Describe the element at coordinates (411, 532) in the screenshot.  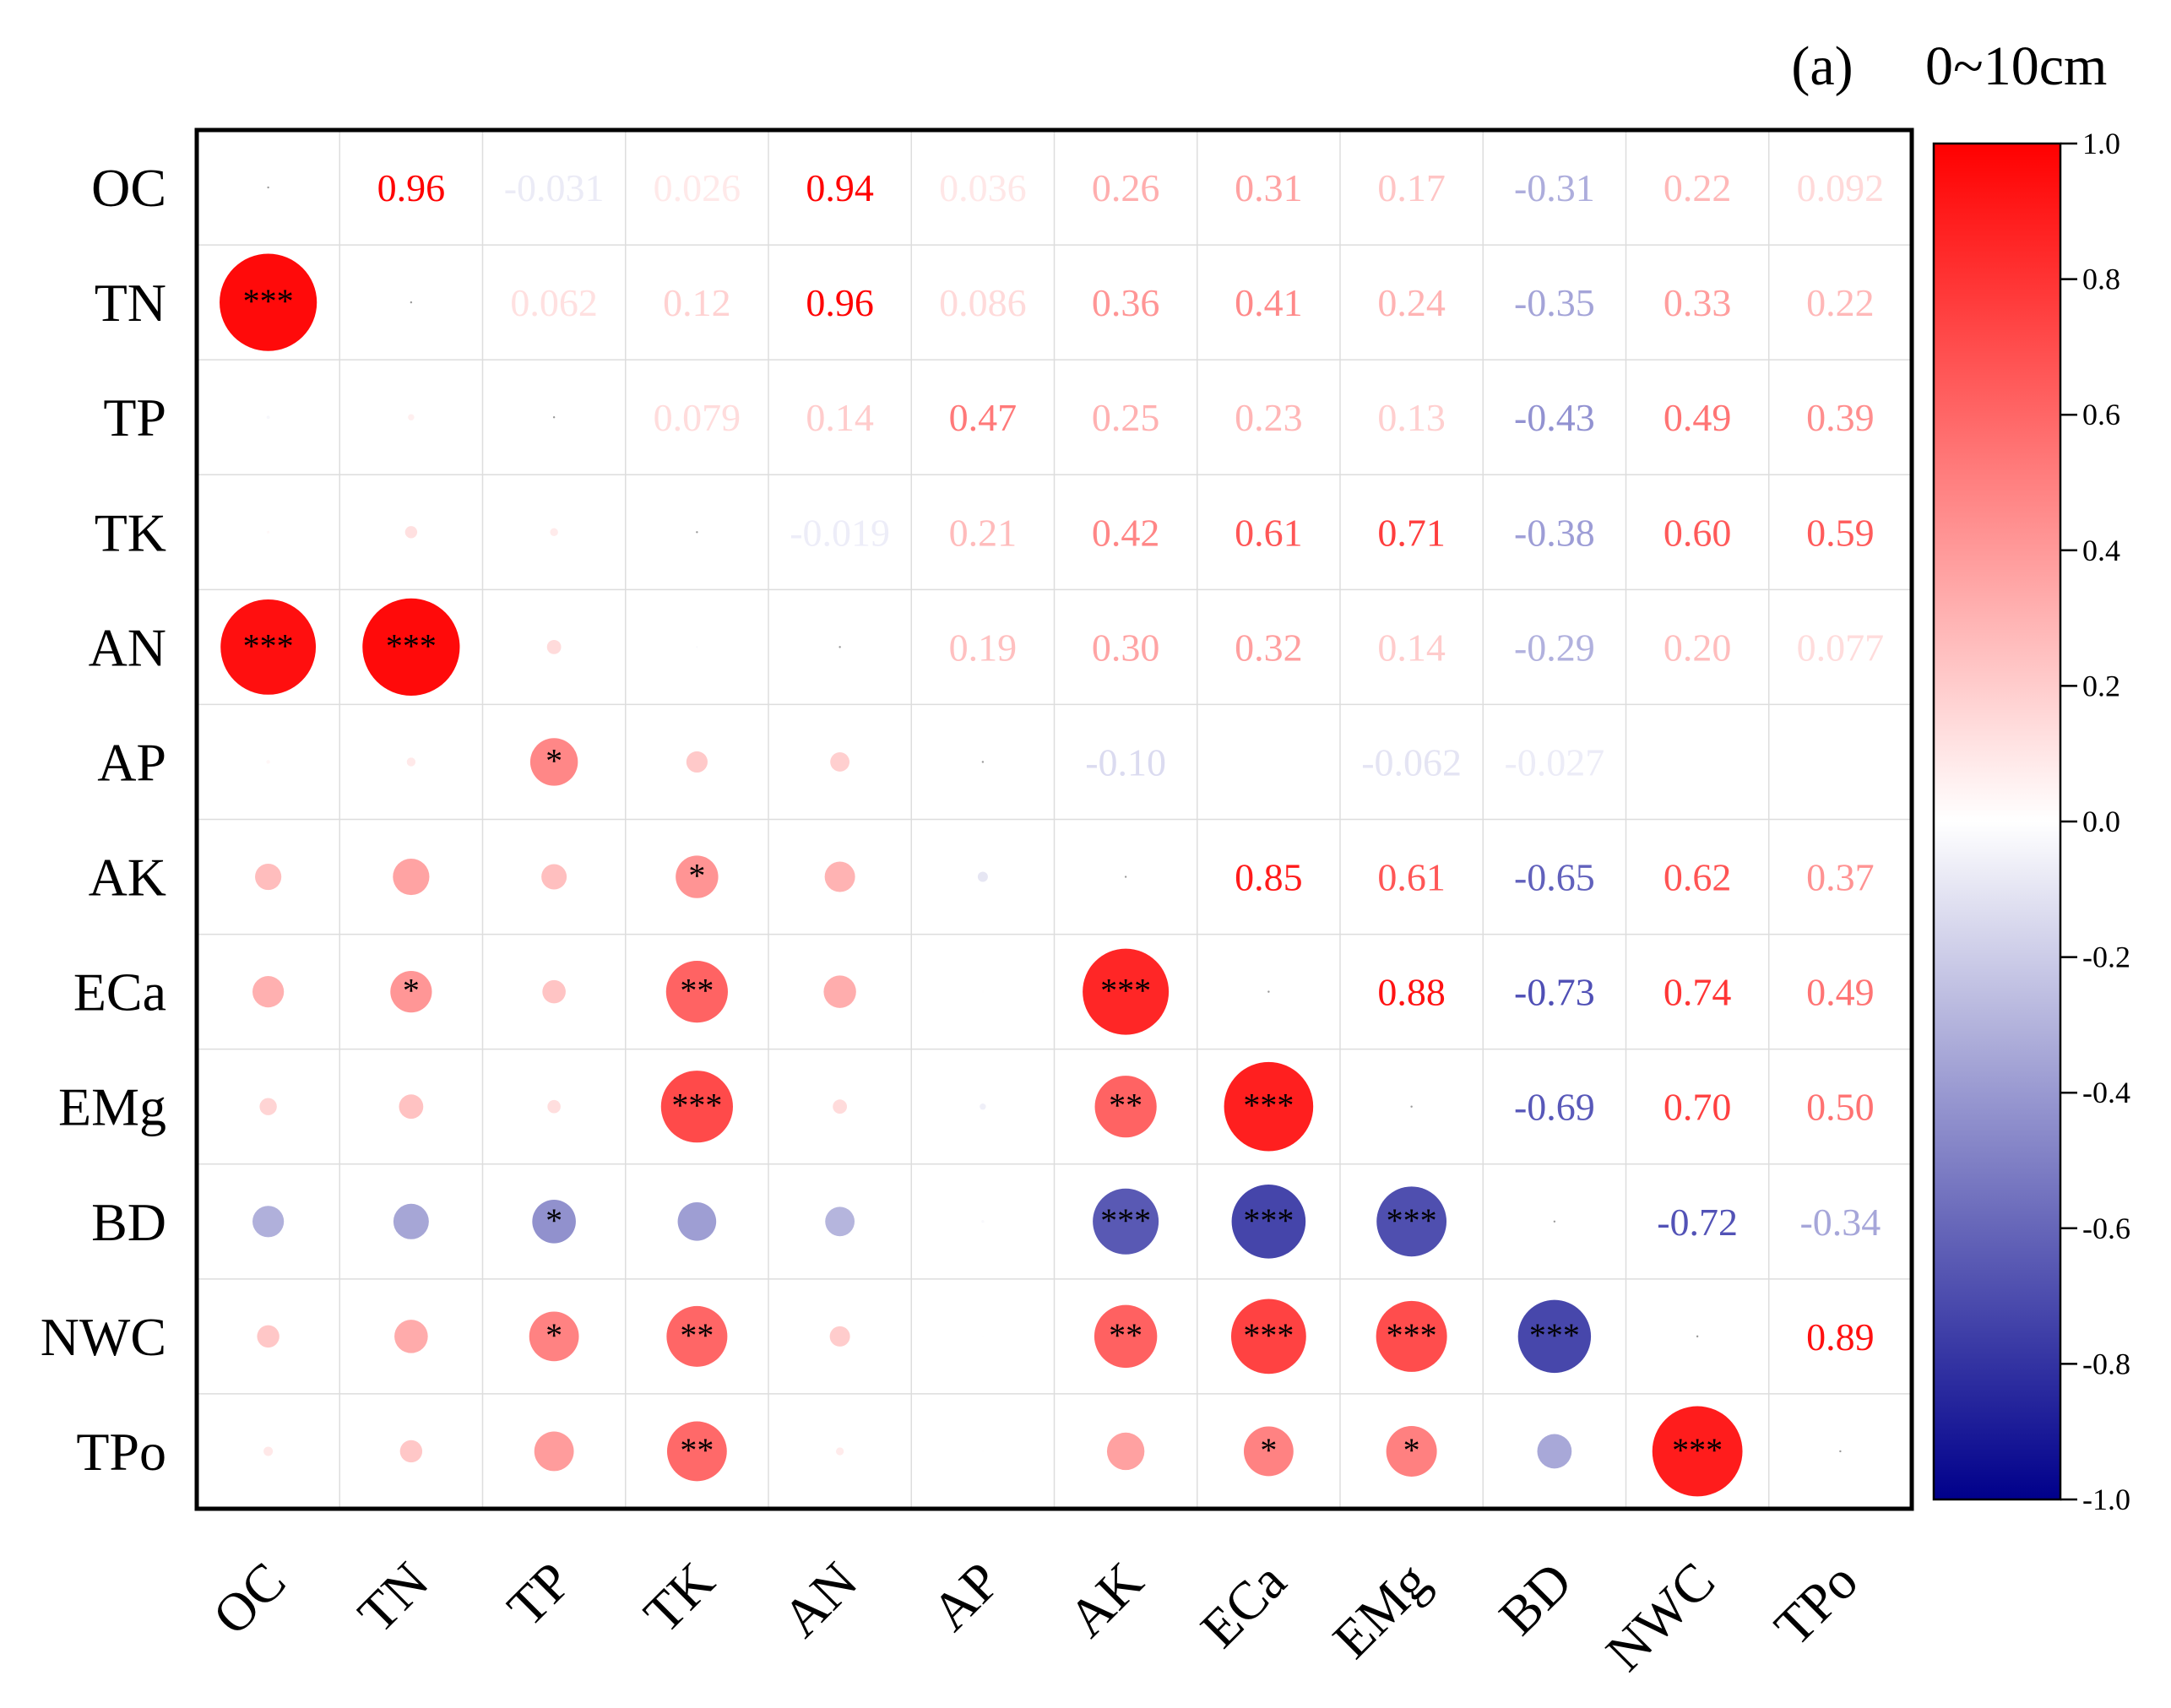
I see `corr-circle-TK-TN` at that location.